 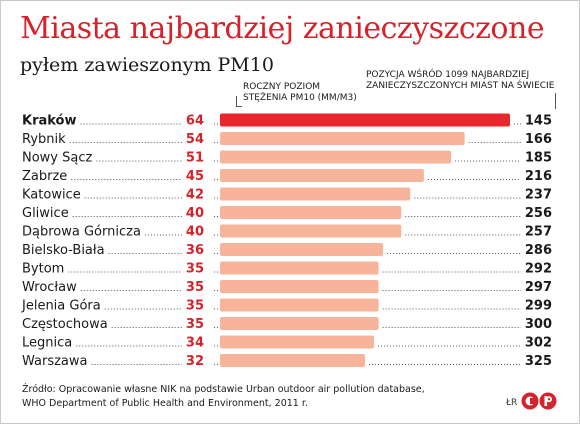 What do you see at coordinates (538, 287) in the screenshot?
I see `ranking-label: 297` at bounding box center [538, 287].